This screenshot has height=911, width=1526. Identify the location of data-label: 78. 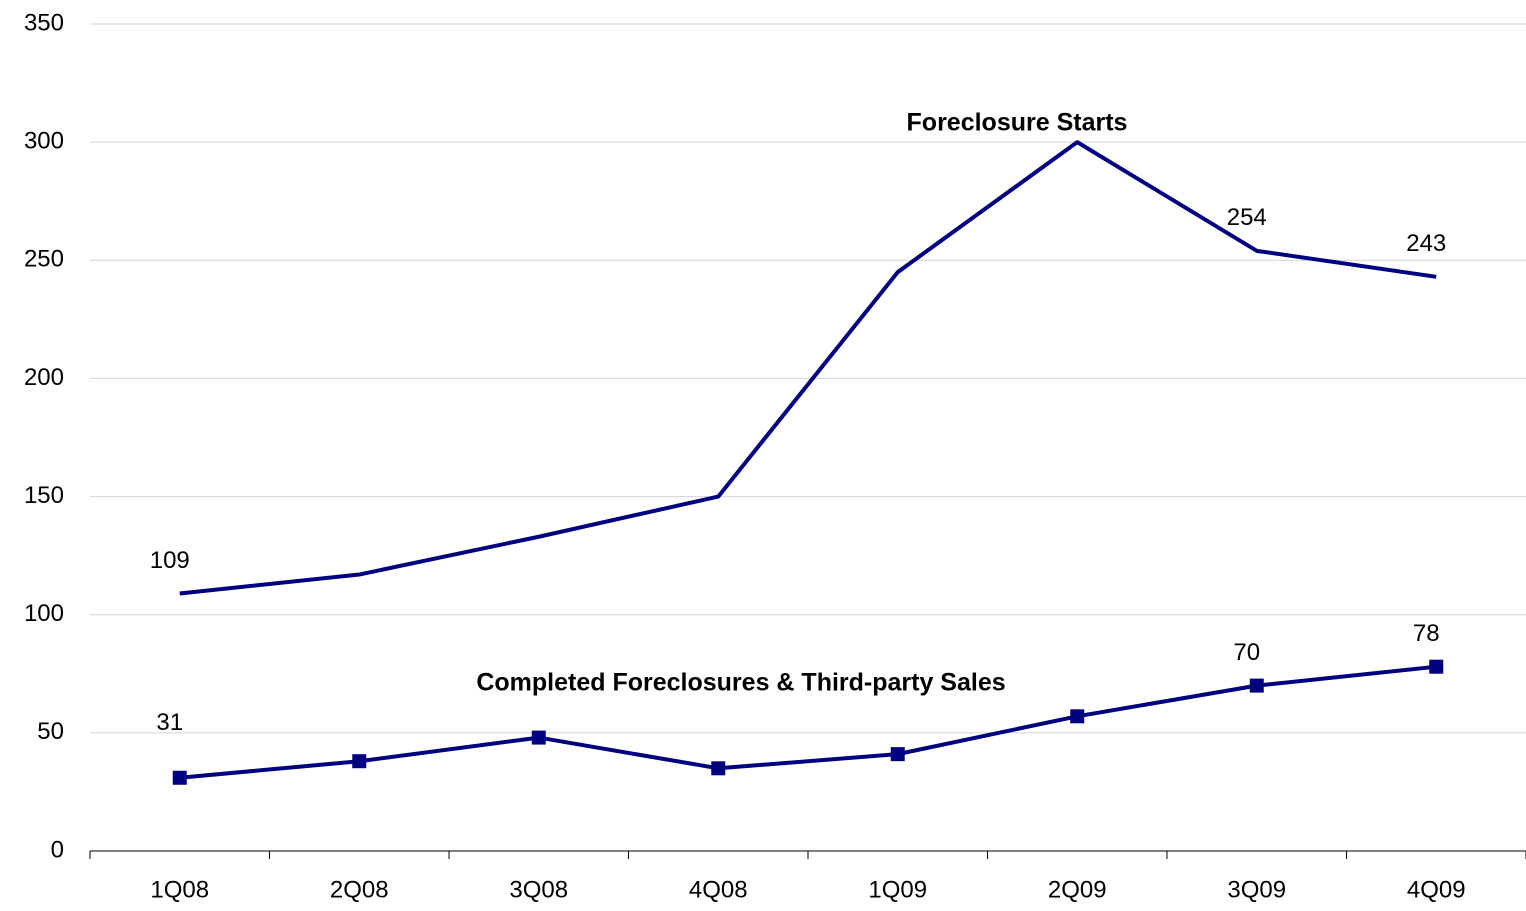
(1426, 633).